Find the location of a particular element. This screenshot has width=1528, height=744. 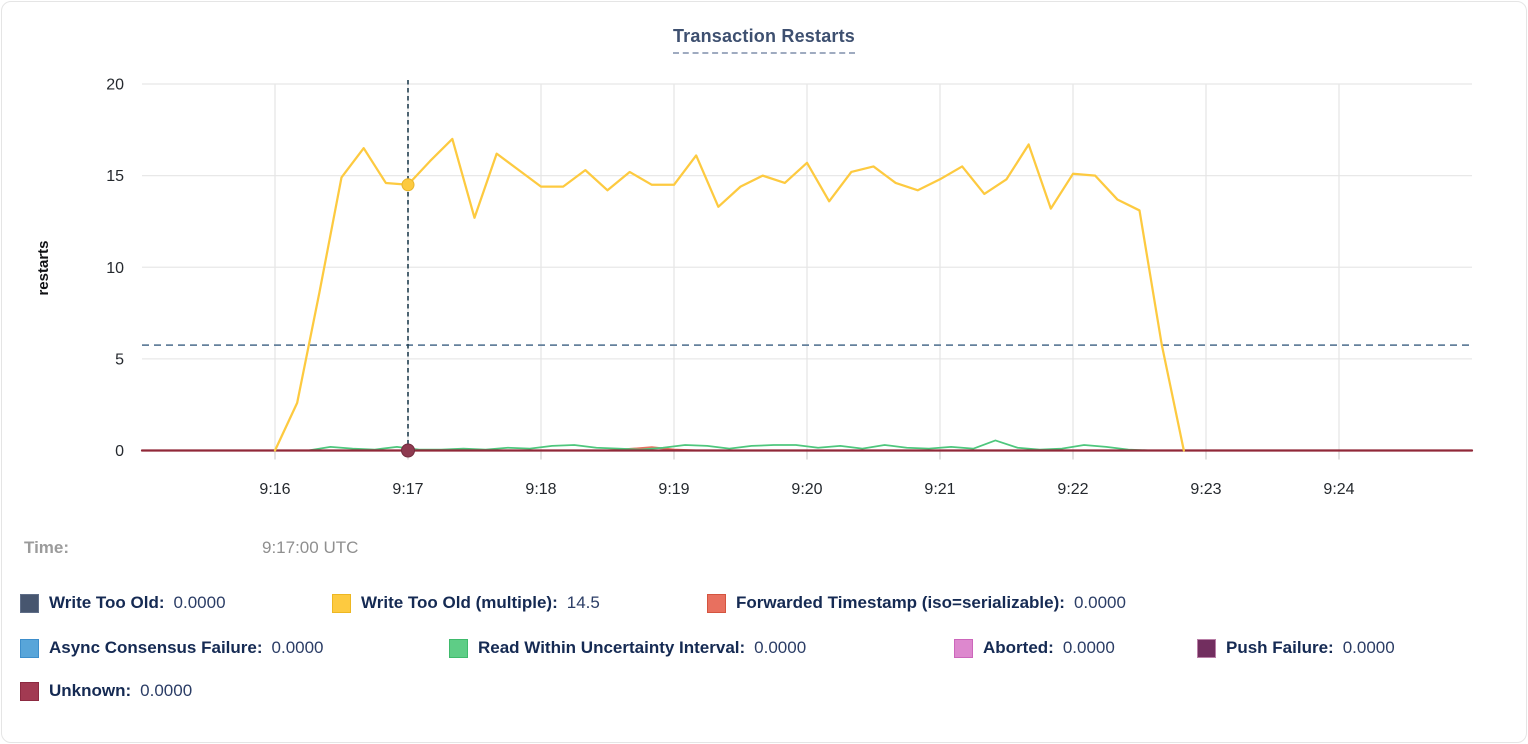

legend-value: 14.5 is located at coordinates (583, 602).